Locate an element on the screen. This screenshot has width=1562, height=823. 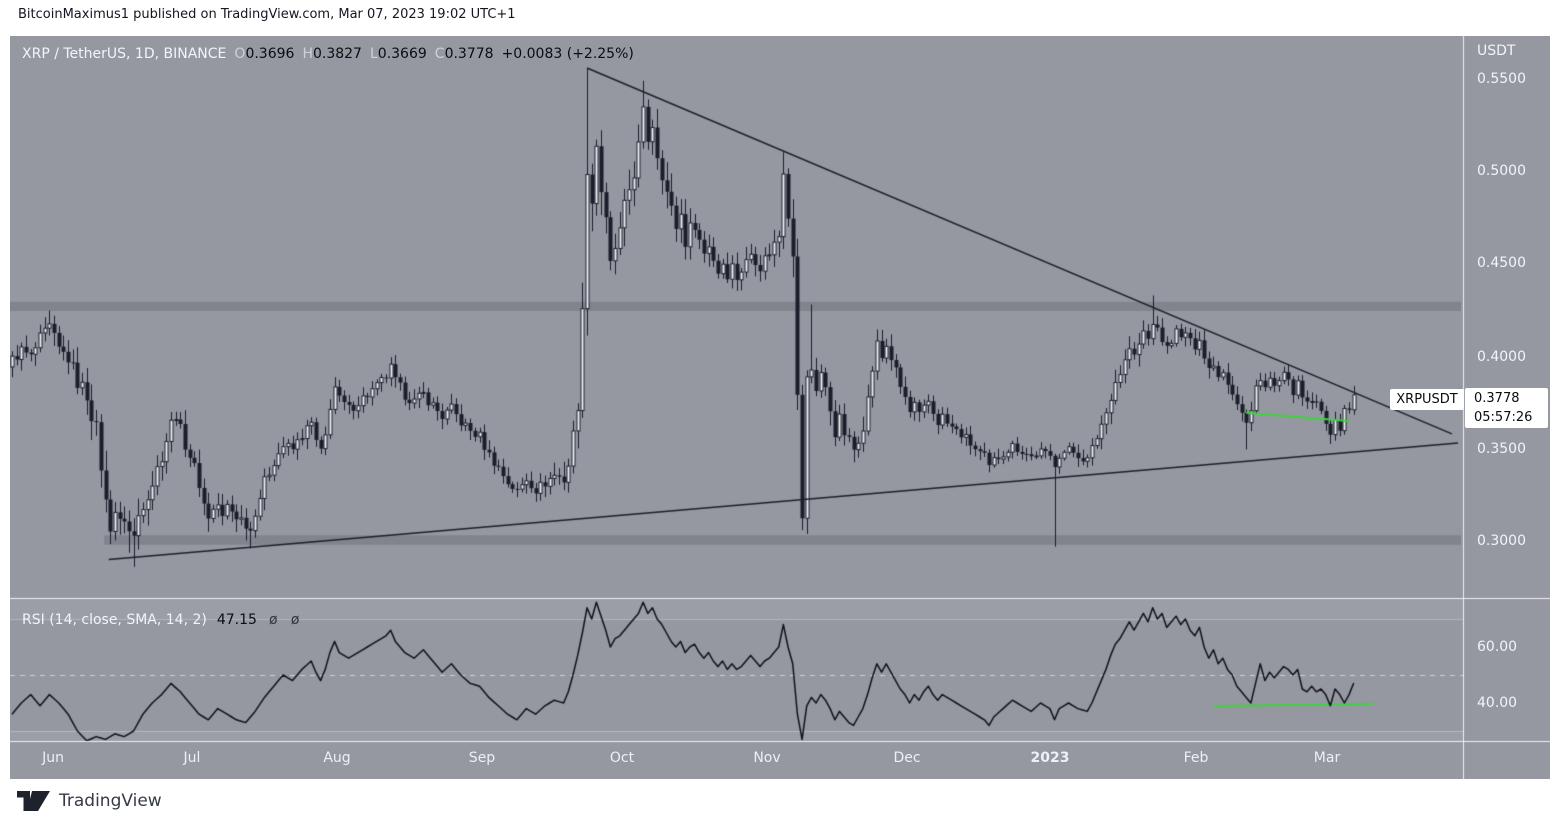
close-label: C is located at coordinates (439, 54).